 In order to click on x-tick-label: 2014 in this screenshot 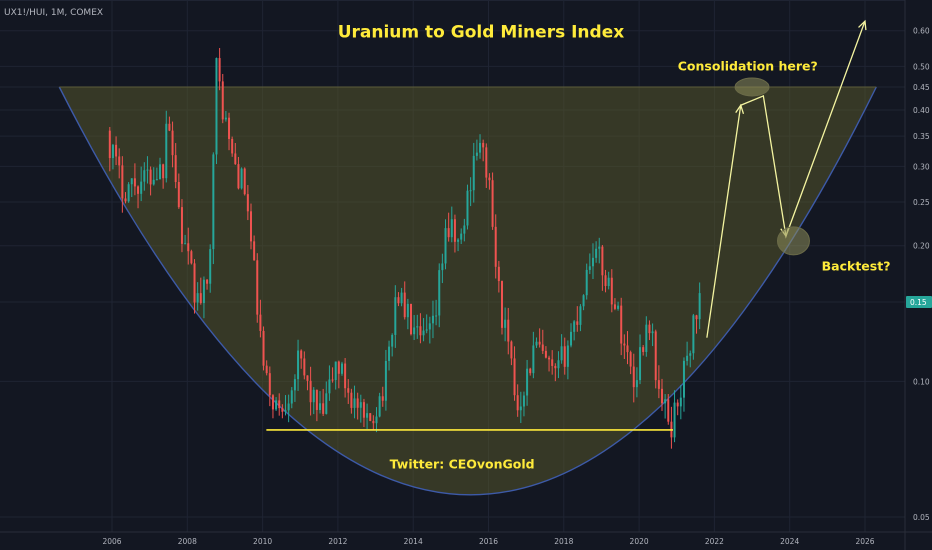, I will do `click(413, 541)`.